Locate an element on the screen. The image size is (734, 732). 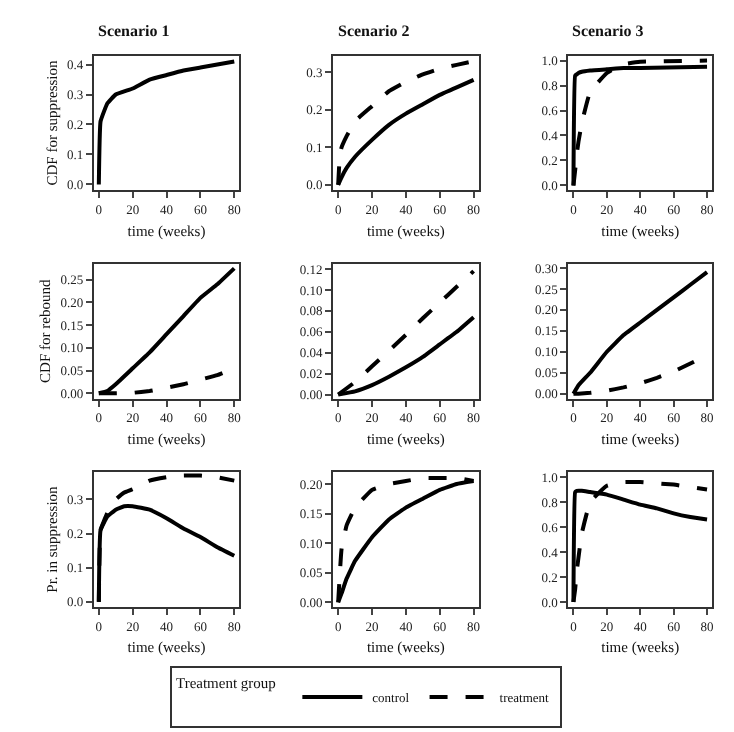
line-series is located at coordinates (166, 123).